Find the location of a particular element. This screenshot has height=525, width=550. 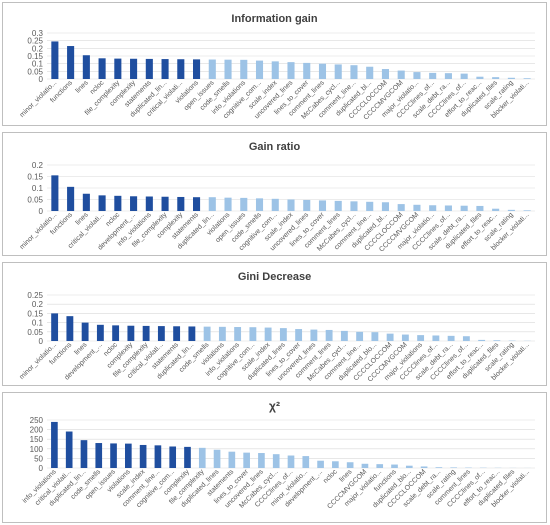

x-tick-label: lines is located at coordinates (82, 86).